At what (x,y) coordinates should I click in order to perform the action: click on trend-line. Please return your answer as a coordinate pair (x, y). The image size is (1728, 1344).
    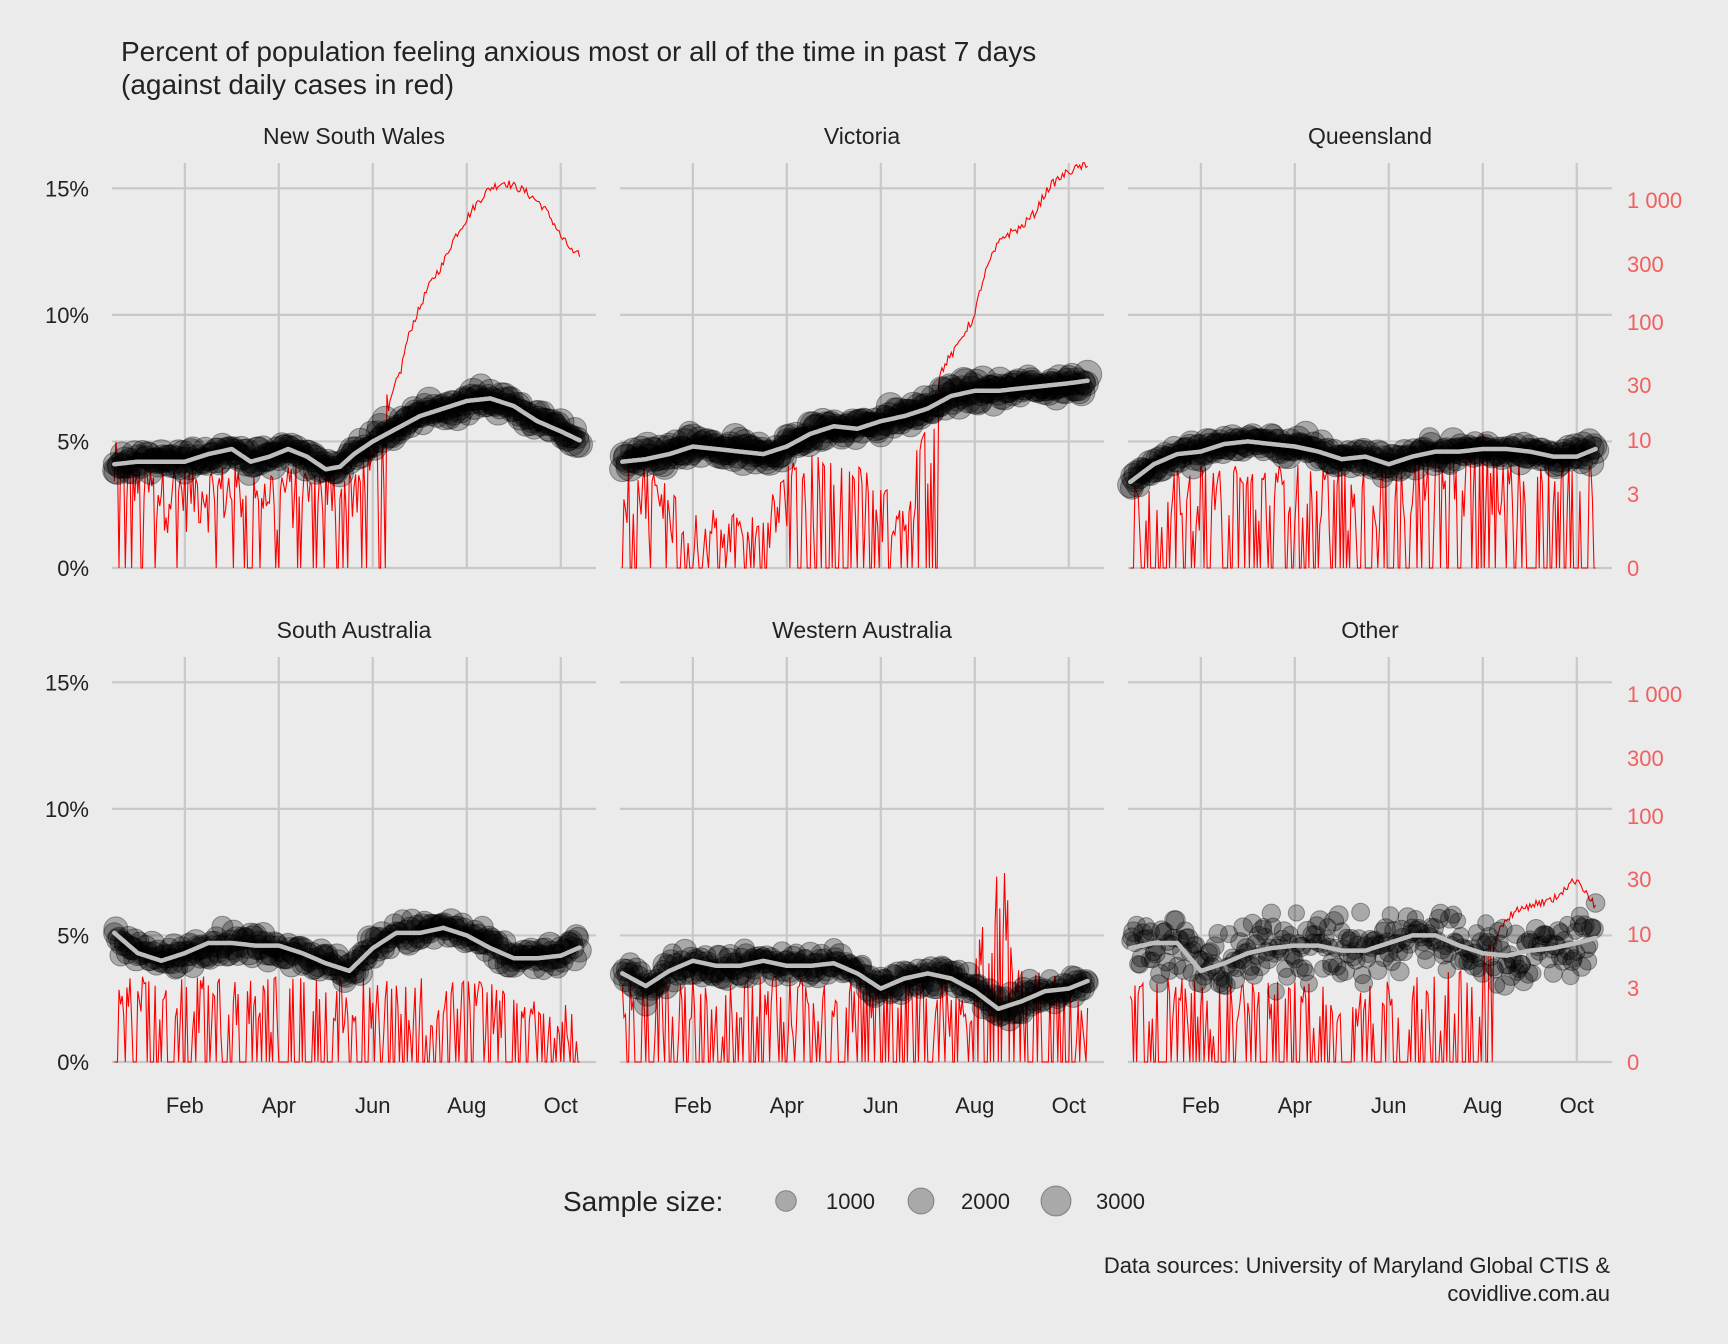
    Looking at the image, I should click on (855, 421).